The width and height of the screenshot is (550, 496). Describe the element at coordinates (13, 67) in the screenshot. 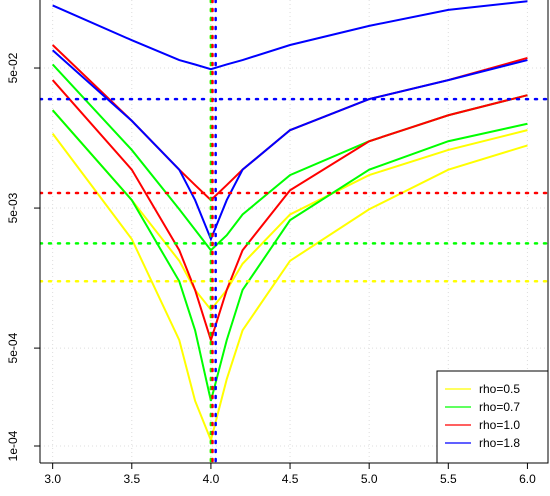

I see `y-tick-label: 5e-02` at that location.